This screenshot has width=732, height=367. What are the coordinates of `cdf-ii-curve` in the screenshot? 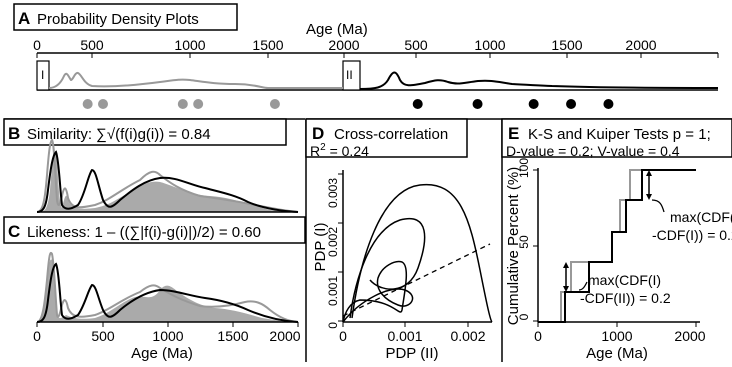 It's located at (617, 246).